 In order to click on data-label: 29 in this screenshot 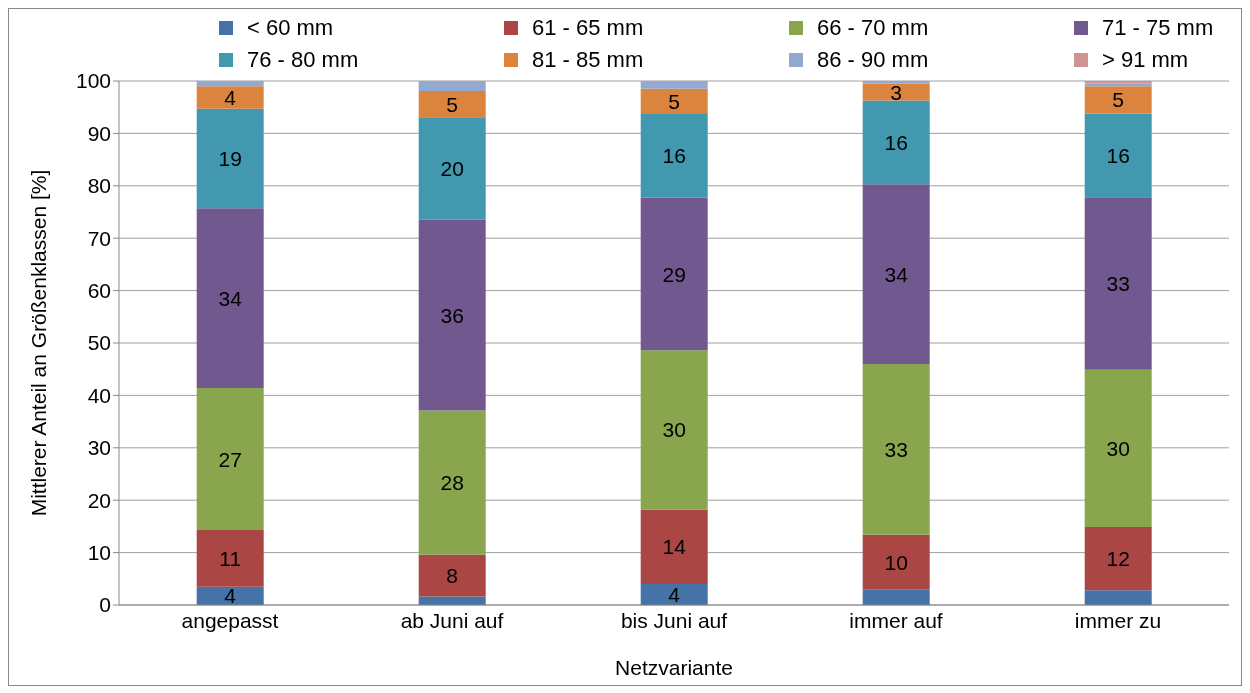, I will do `click(674, 274)`.